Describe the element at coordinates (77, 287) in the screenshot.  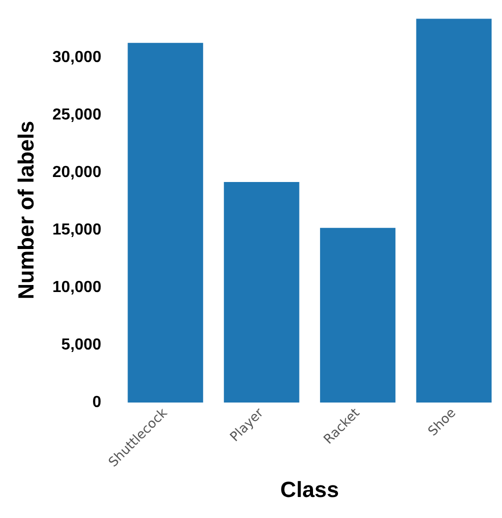
I see `y-tick-label: 10,000` at that location.